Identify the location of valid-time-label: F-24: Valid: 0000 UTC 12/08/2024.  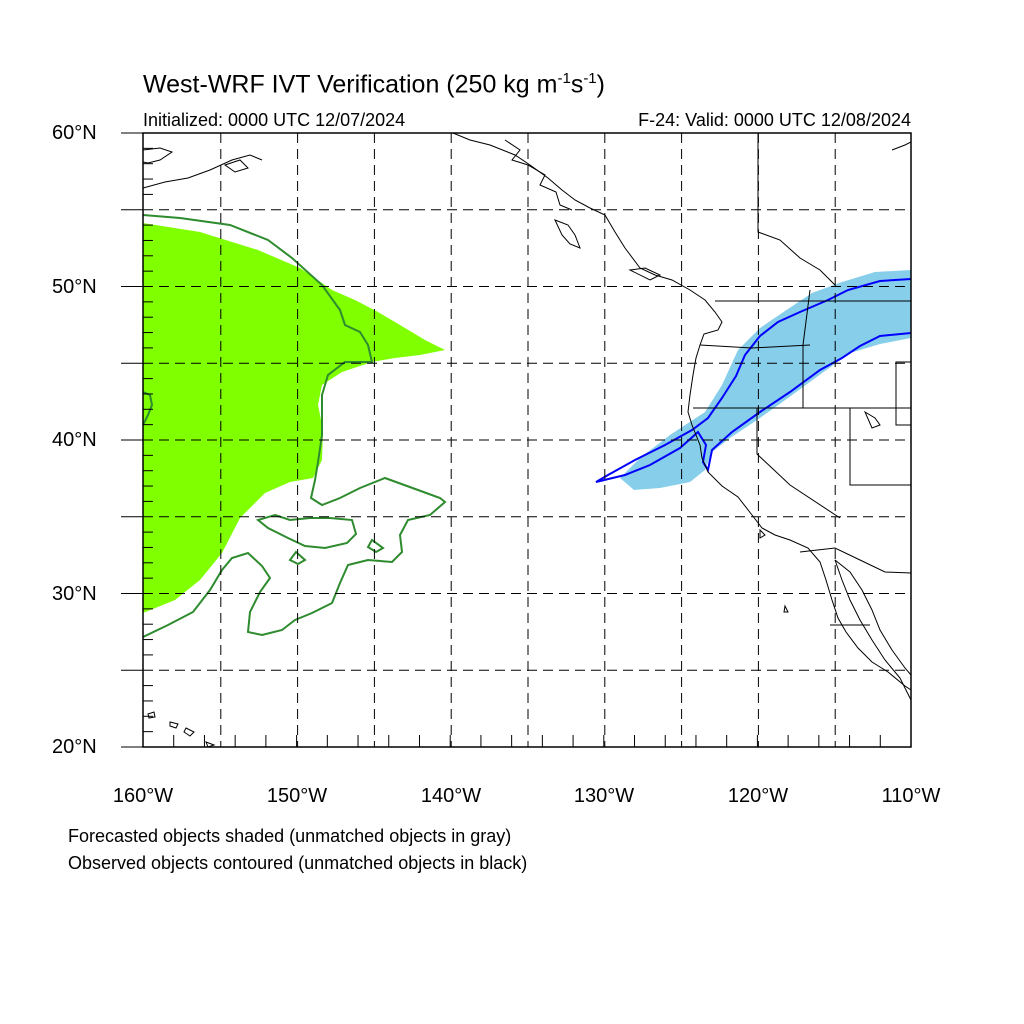
(774, 120).